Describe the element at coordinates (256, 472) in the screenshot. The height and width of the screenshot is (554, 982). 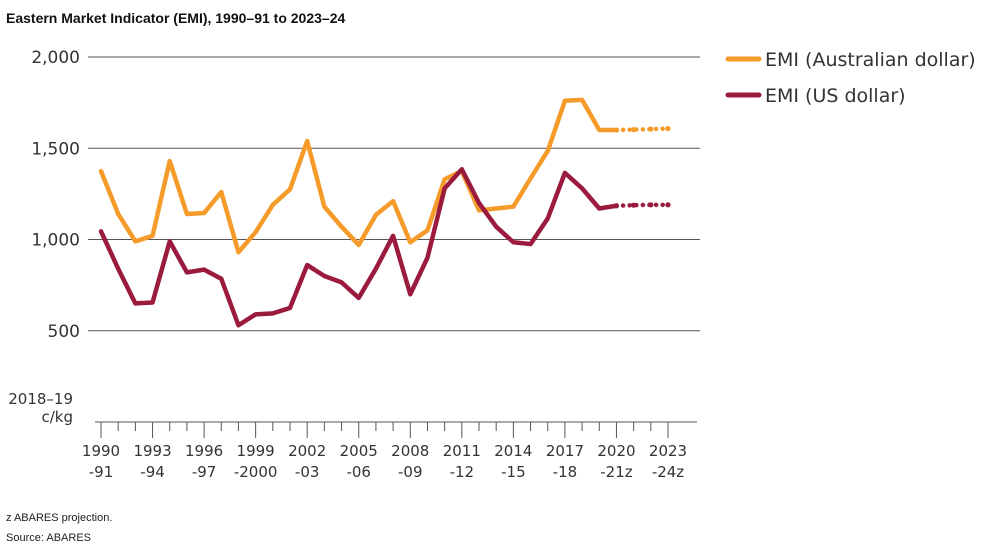
I see `x-tick-label-suffix: -2000` at that location.